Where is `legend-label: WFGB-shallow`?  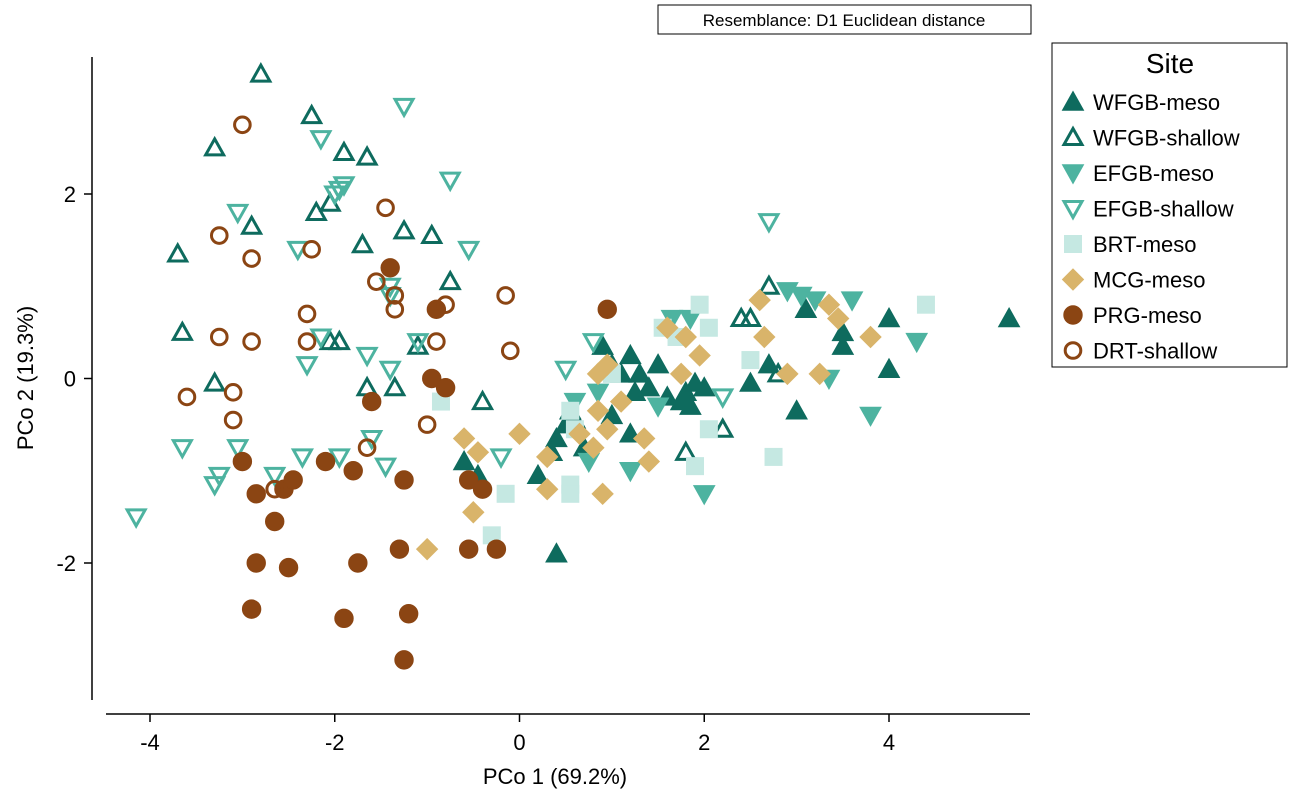 legend-label: WFGB-shallow is located at coordinates (1166, 138).